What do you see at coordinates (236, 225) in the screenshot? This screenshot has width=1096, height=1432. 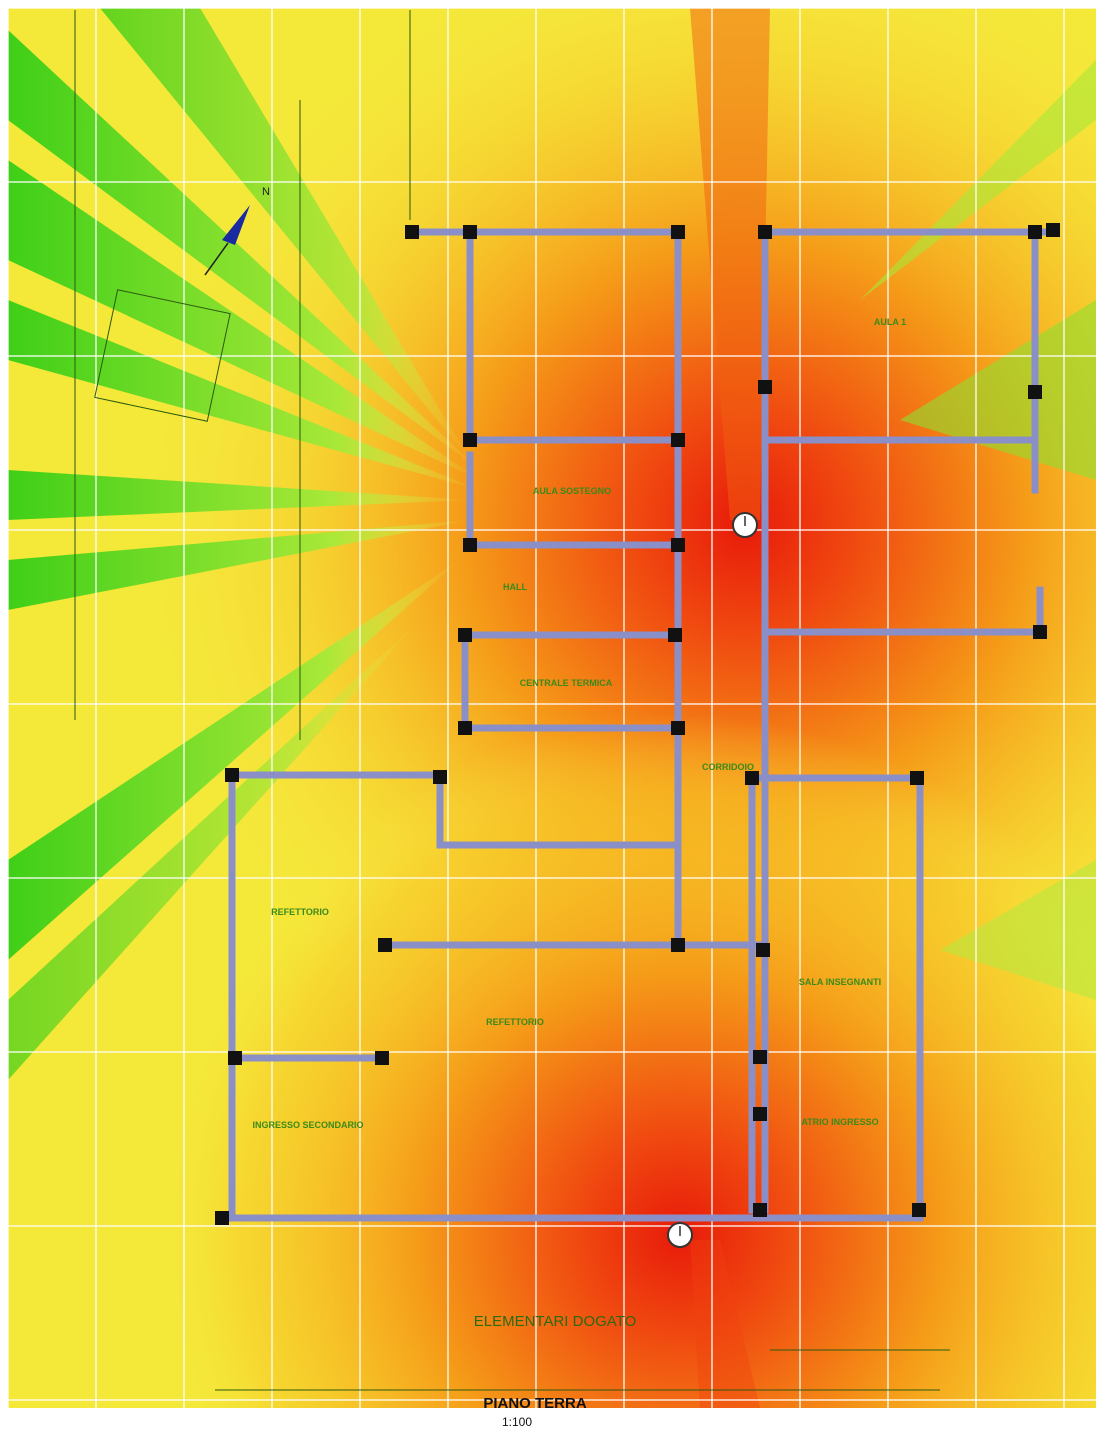 I see `north-arrow` at bounding box center [236, 225].